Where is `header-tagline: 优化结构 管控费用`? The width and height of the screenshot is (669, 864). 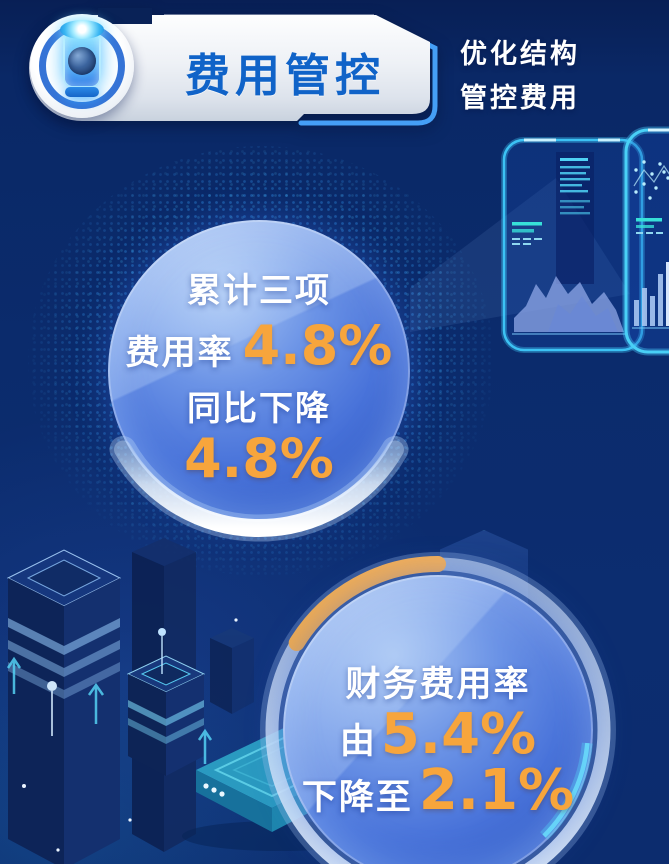 header-tagline: 优化结构 管控费用 is located at coordinates (520, 76).